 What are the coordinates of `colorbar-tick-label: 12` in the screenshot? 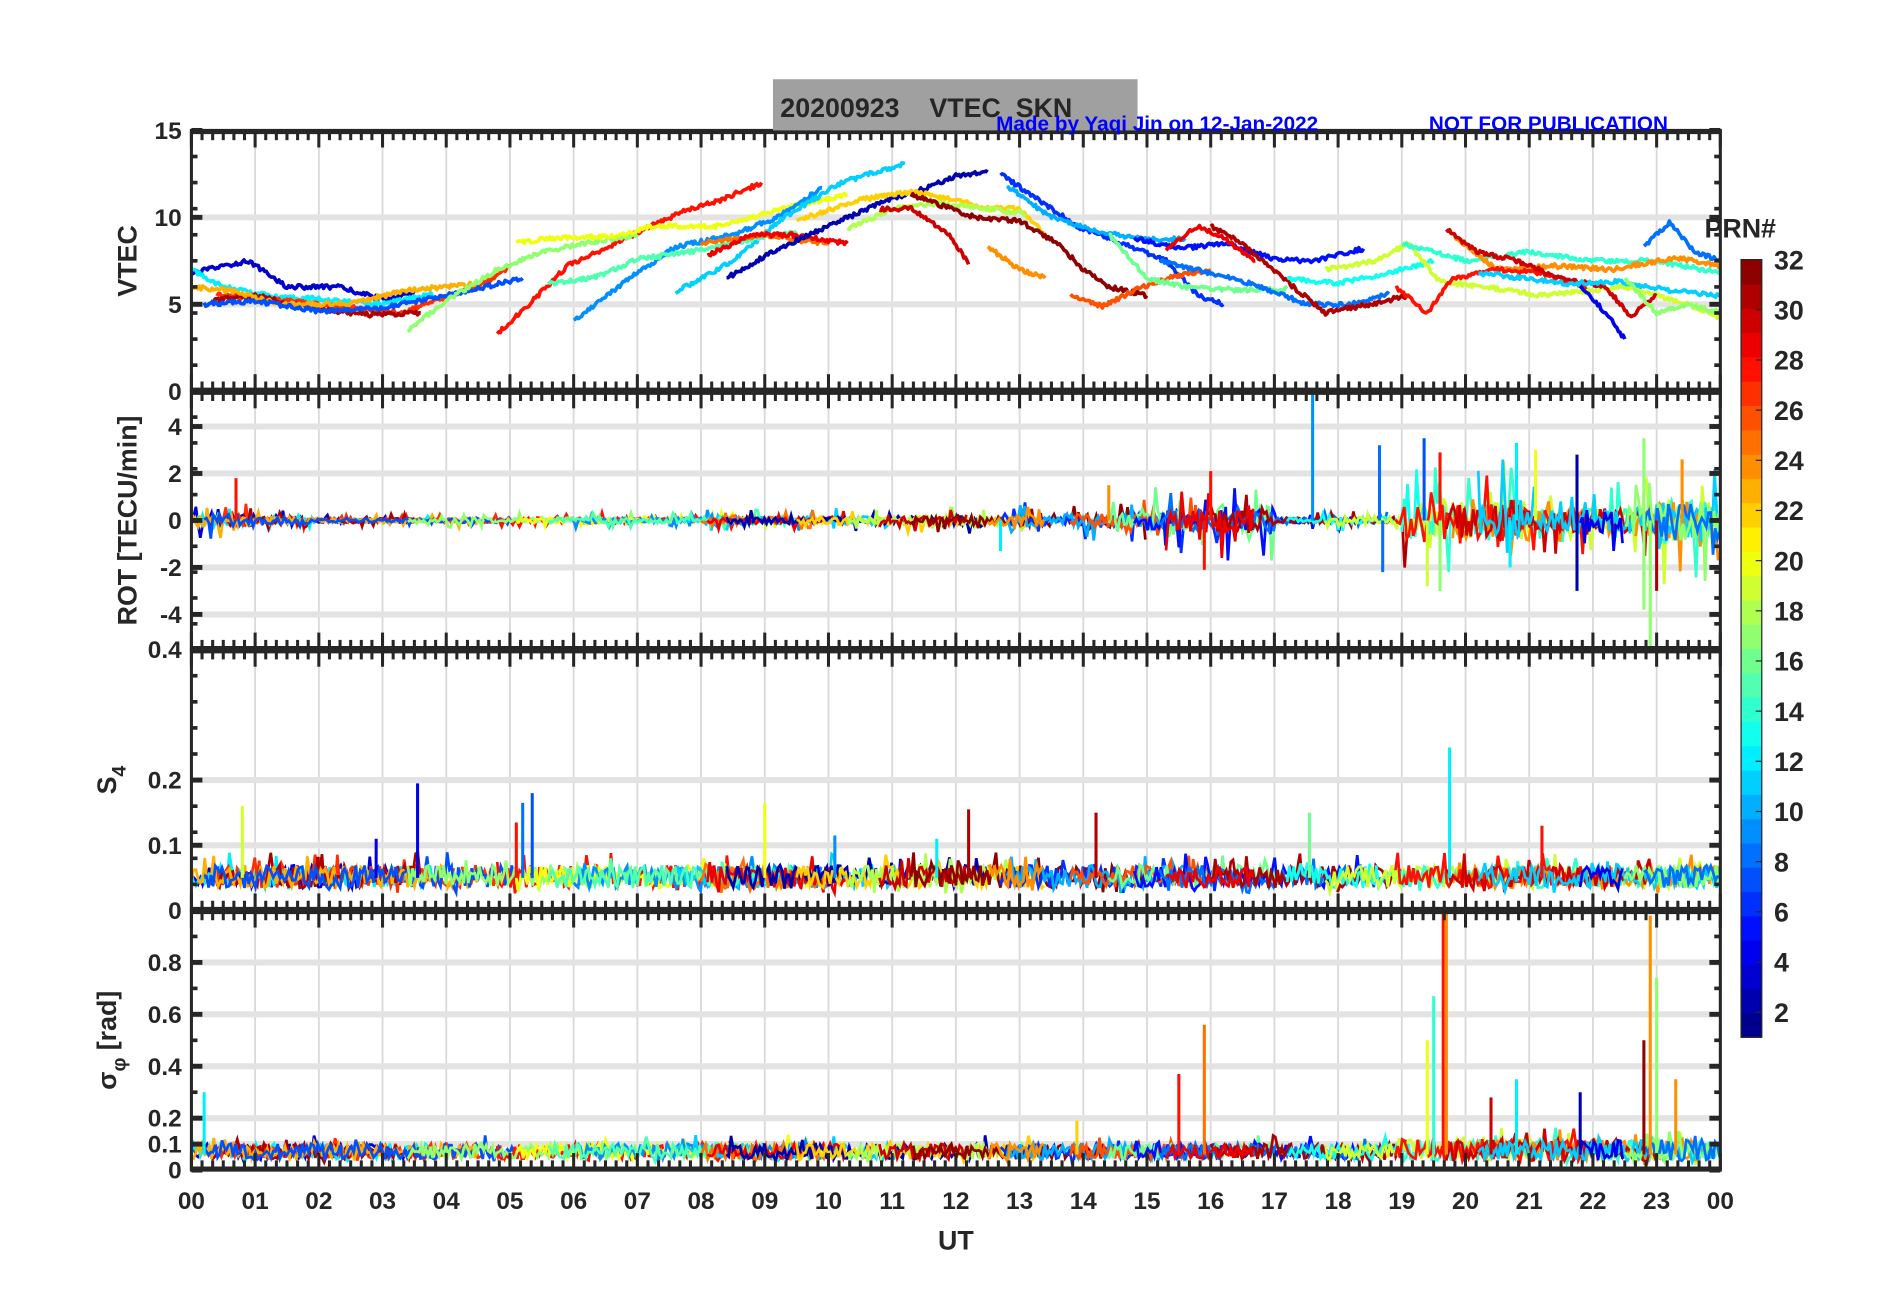 It's located at (1789, 762).